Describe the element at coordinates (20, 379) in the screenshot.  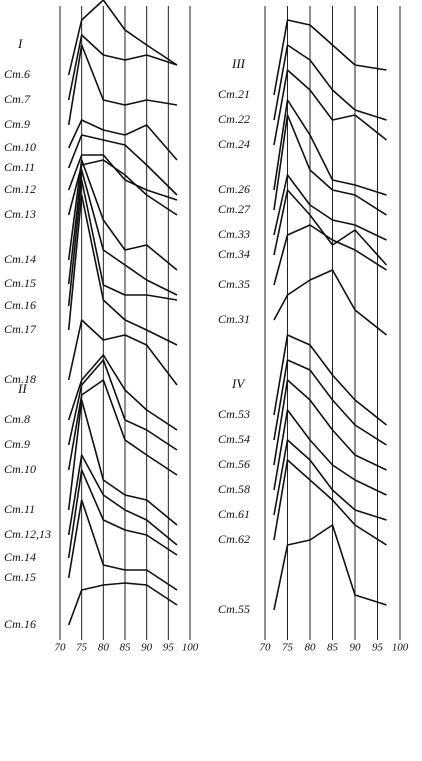
I see `series-label: Ст.18` at that location.